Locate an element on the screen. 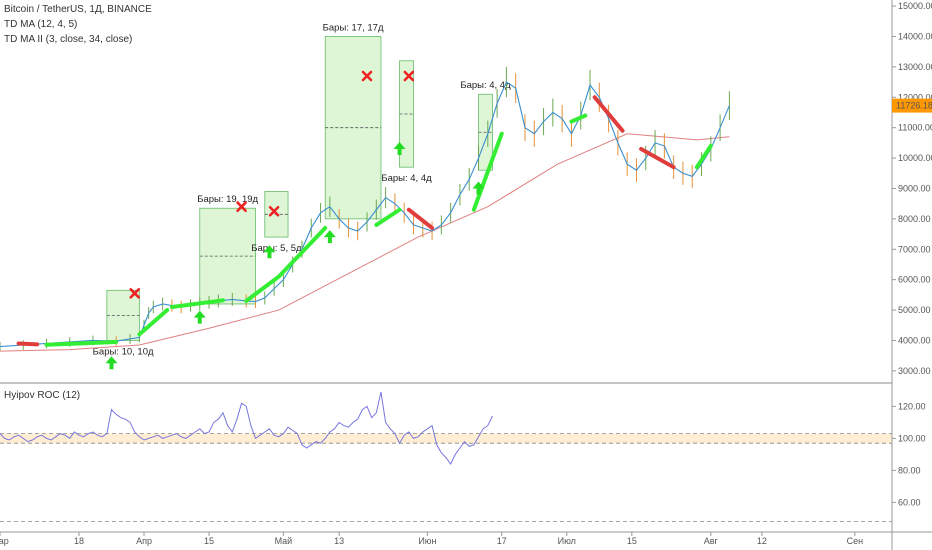  last-price-value: 11726.18 is located at coordinates (914, 106).